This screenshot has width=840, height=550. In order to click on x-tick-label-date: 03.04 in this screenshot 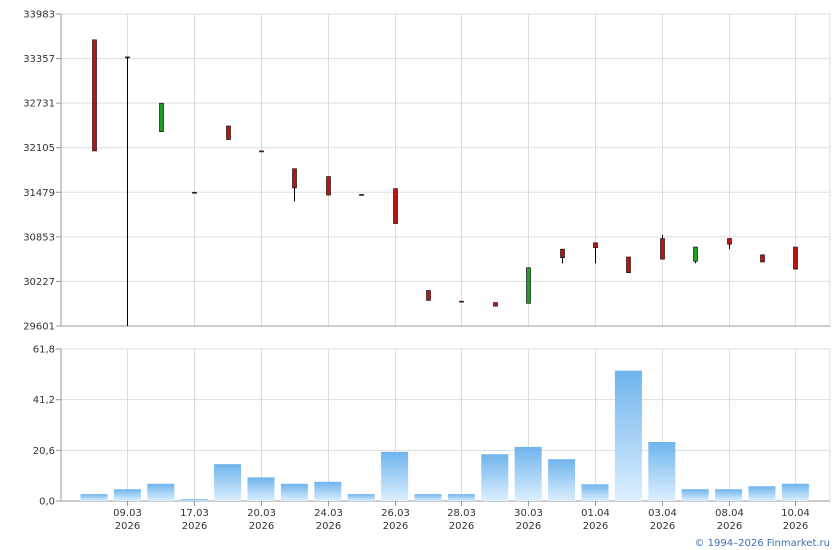, I will do `click(662, 513)`.